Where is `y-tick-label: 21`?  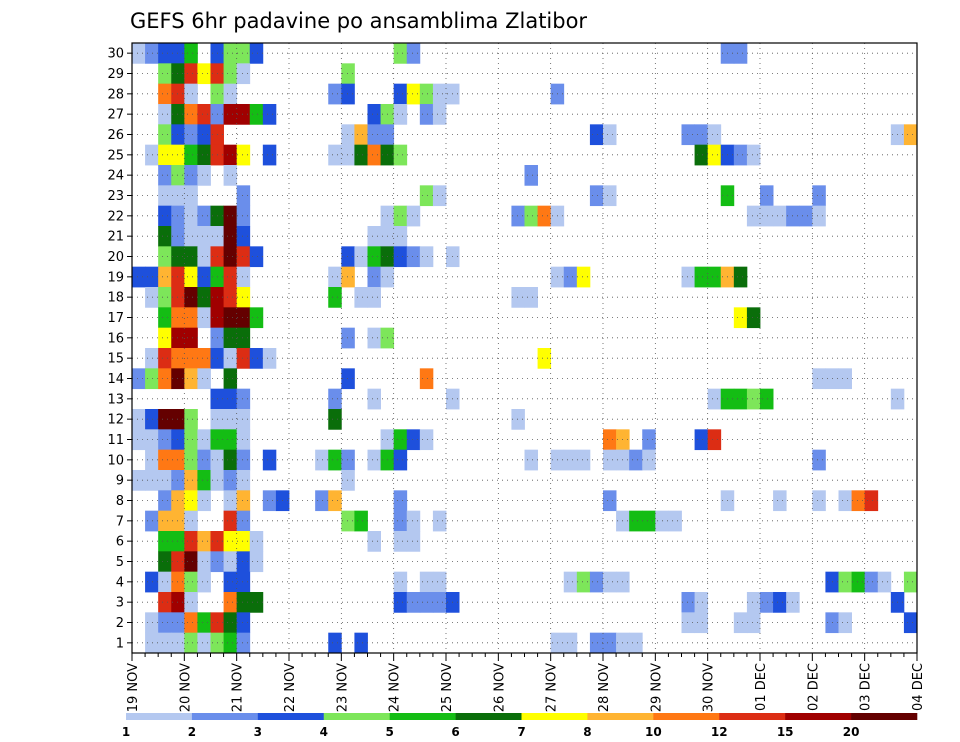 y-tick-label: 21 is located at coordinates (115, 237).